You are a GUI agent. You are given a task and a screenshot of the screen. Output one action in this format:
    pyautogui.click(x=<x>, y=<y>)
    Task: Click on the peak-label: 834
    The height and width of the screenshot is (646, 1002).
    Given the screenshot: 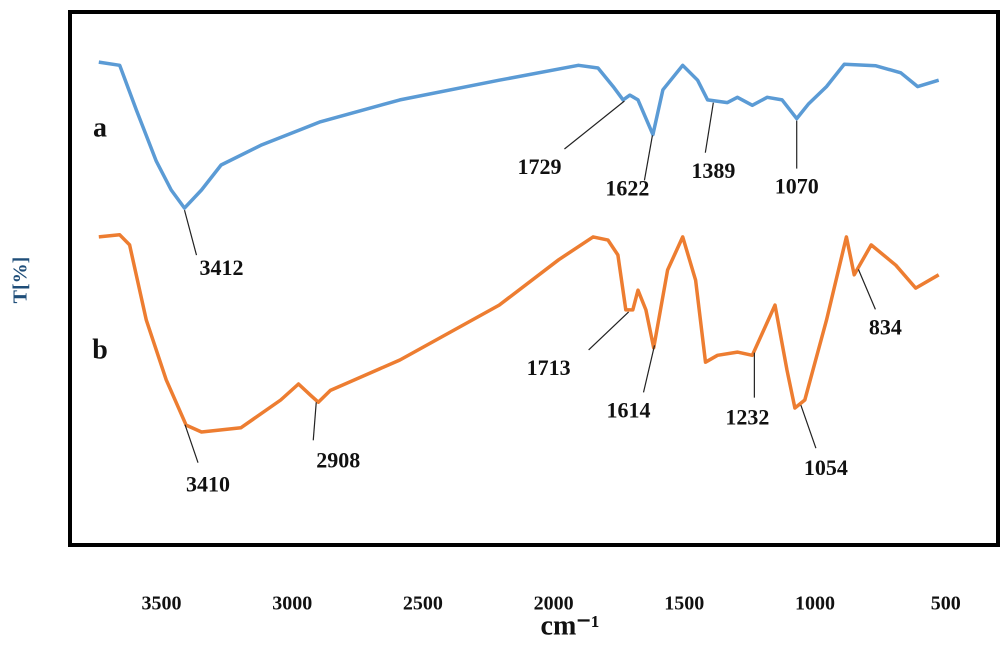 What is the action you would take?
    pyautogui.click(x=885, y=326)
    